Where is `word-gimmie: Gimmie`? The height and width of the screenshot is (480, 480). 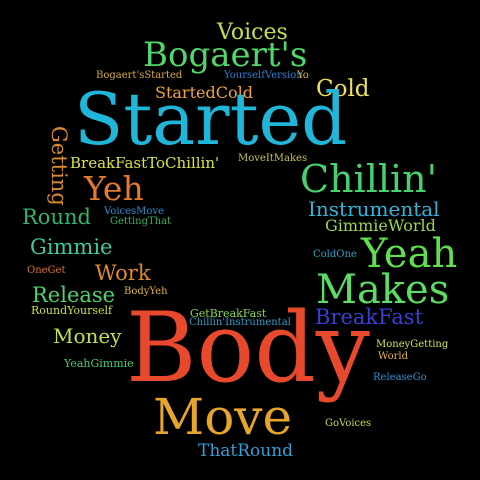
word-gimmie: Gimmie is located at coordinates (71, 247).